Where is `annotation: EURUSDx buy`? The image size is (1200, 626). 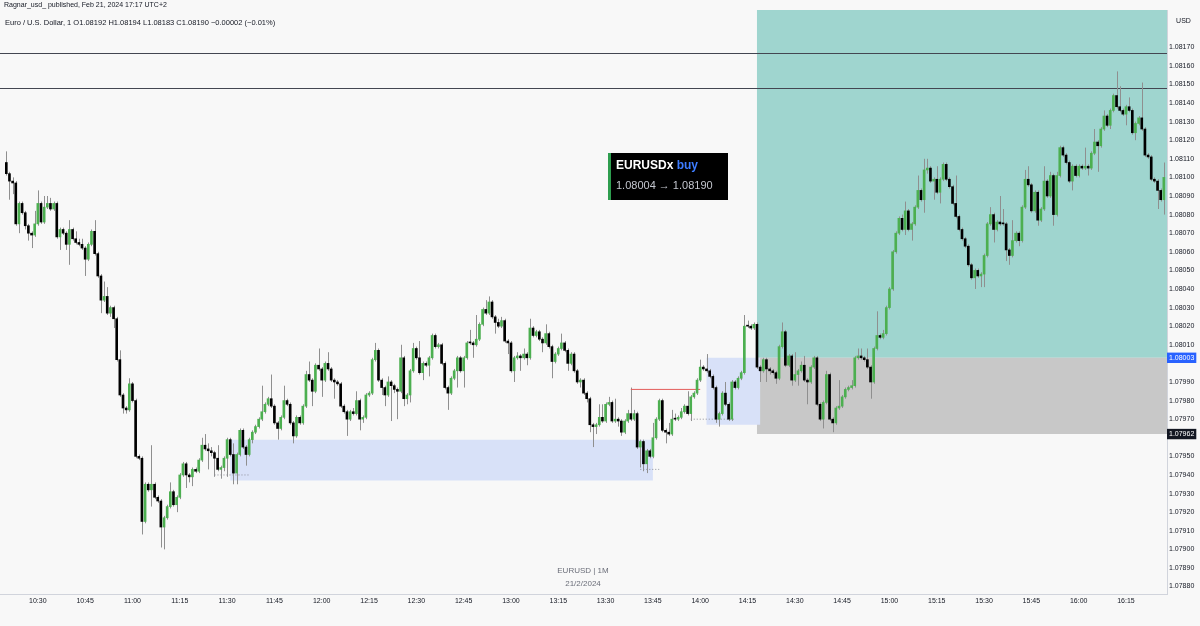
annotation: EURUSDx buy is located at coordinates (657, 165).